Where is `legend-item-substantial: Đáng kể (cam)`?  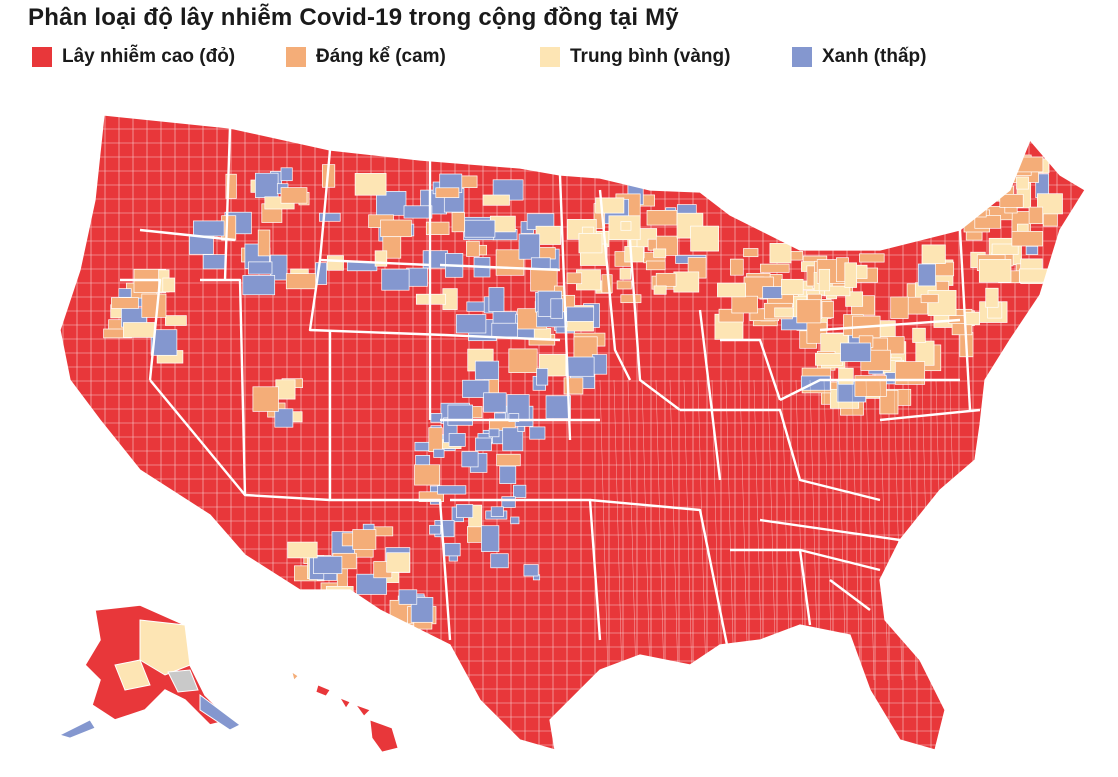 legend-item-substantial: Đáng kể (cam) is located at coordinates (366, 57).